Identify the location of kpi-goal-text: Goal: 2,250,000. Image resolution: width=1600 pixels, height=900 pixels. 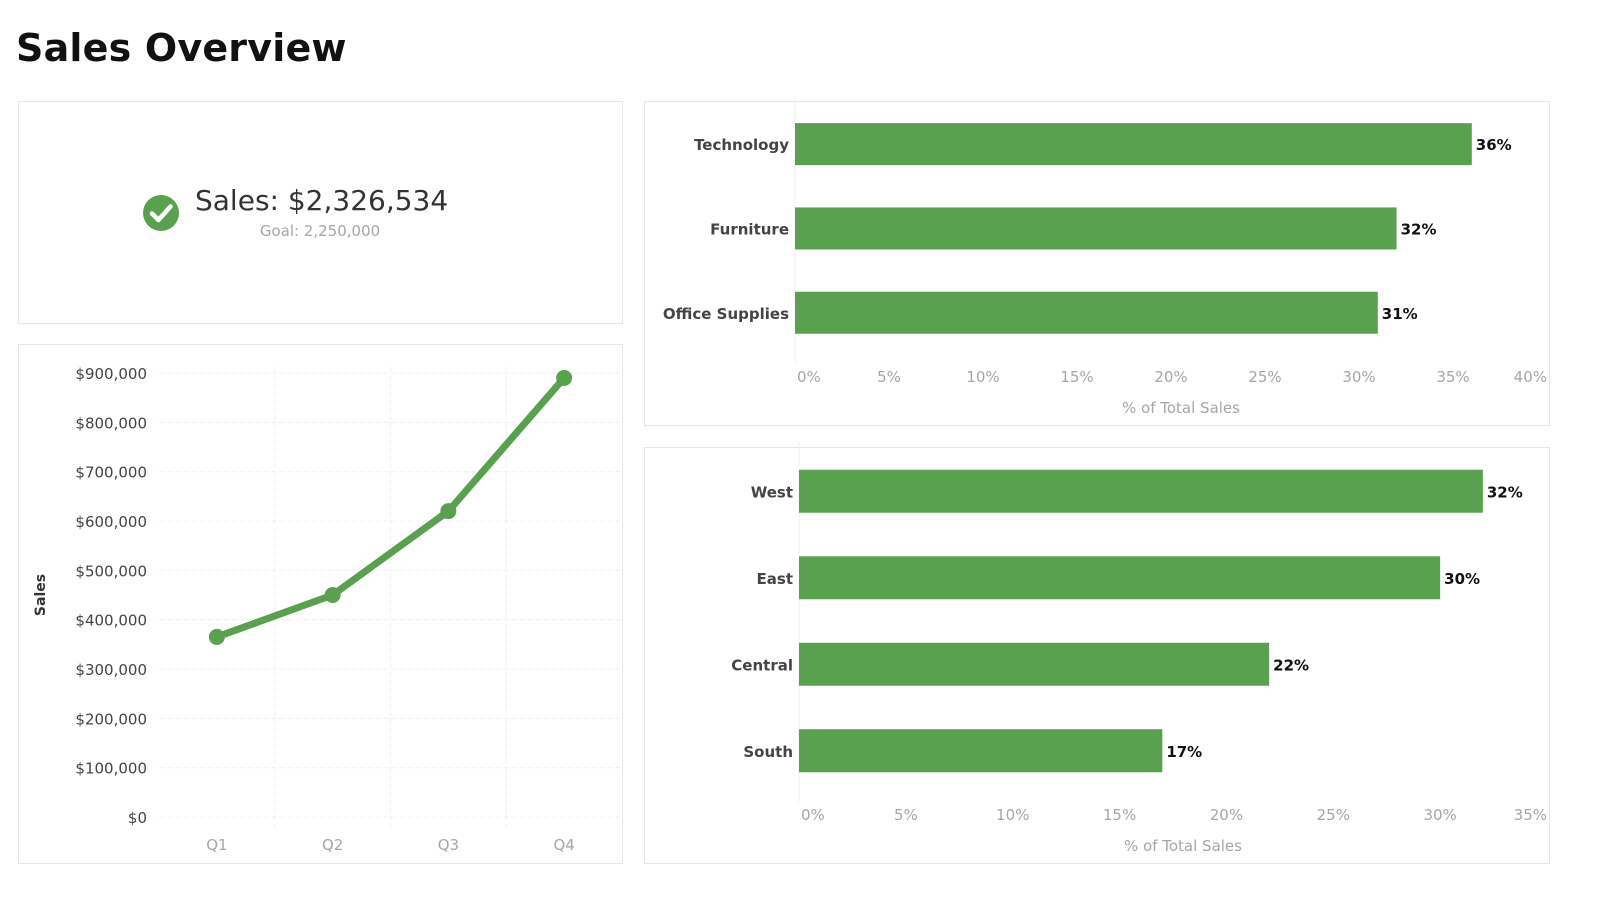
(320, 231).